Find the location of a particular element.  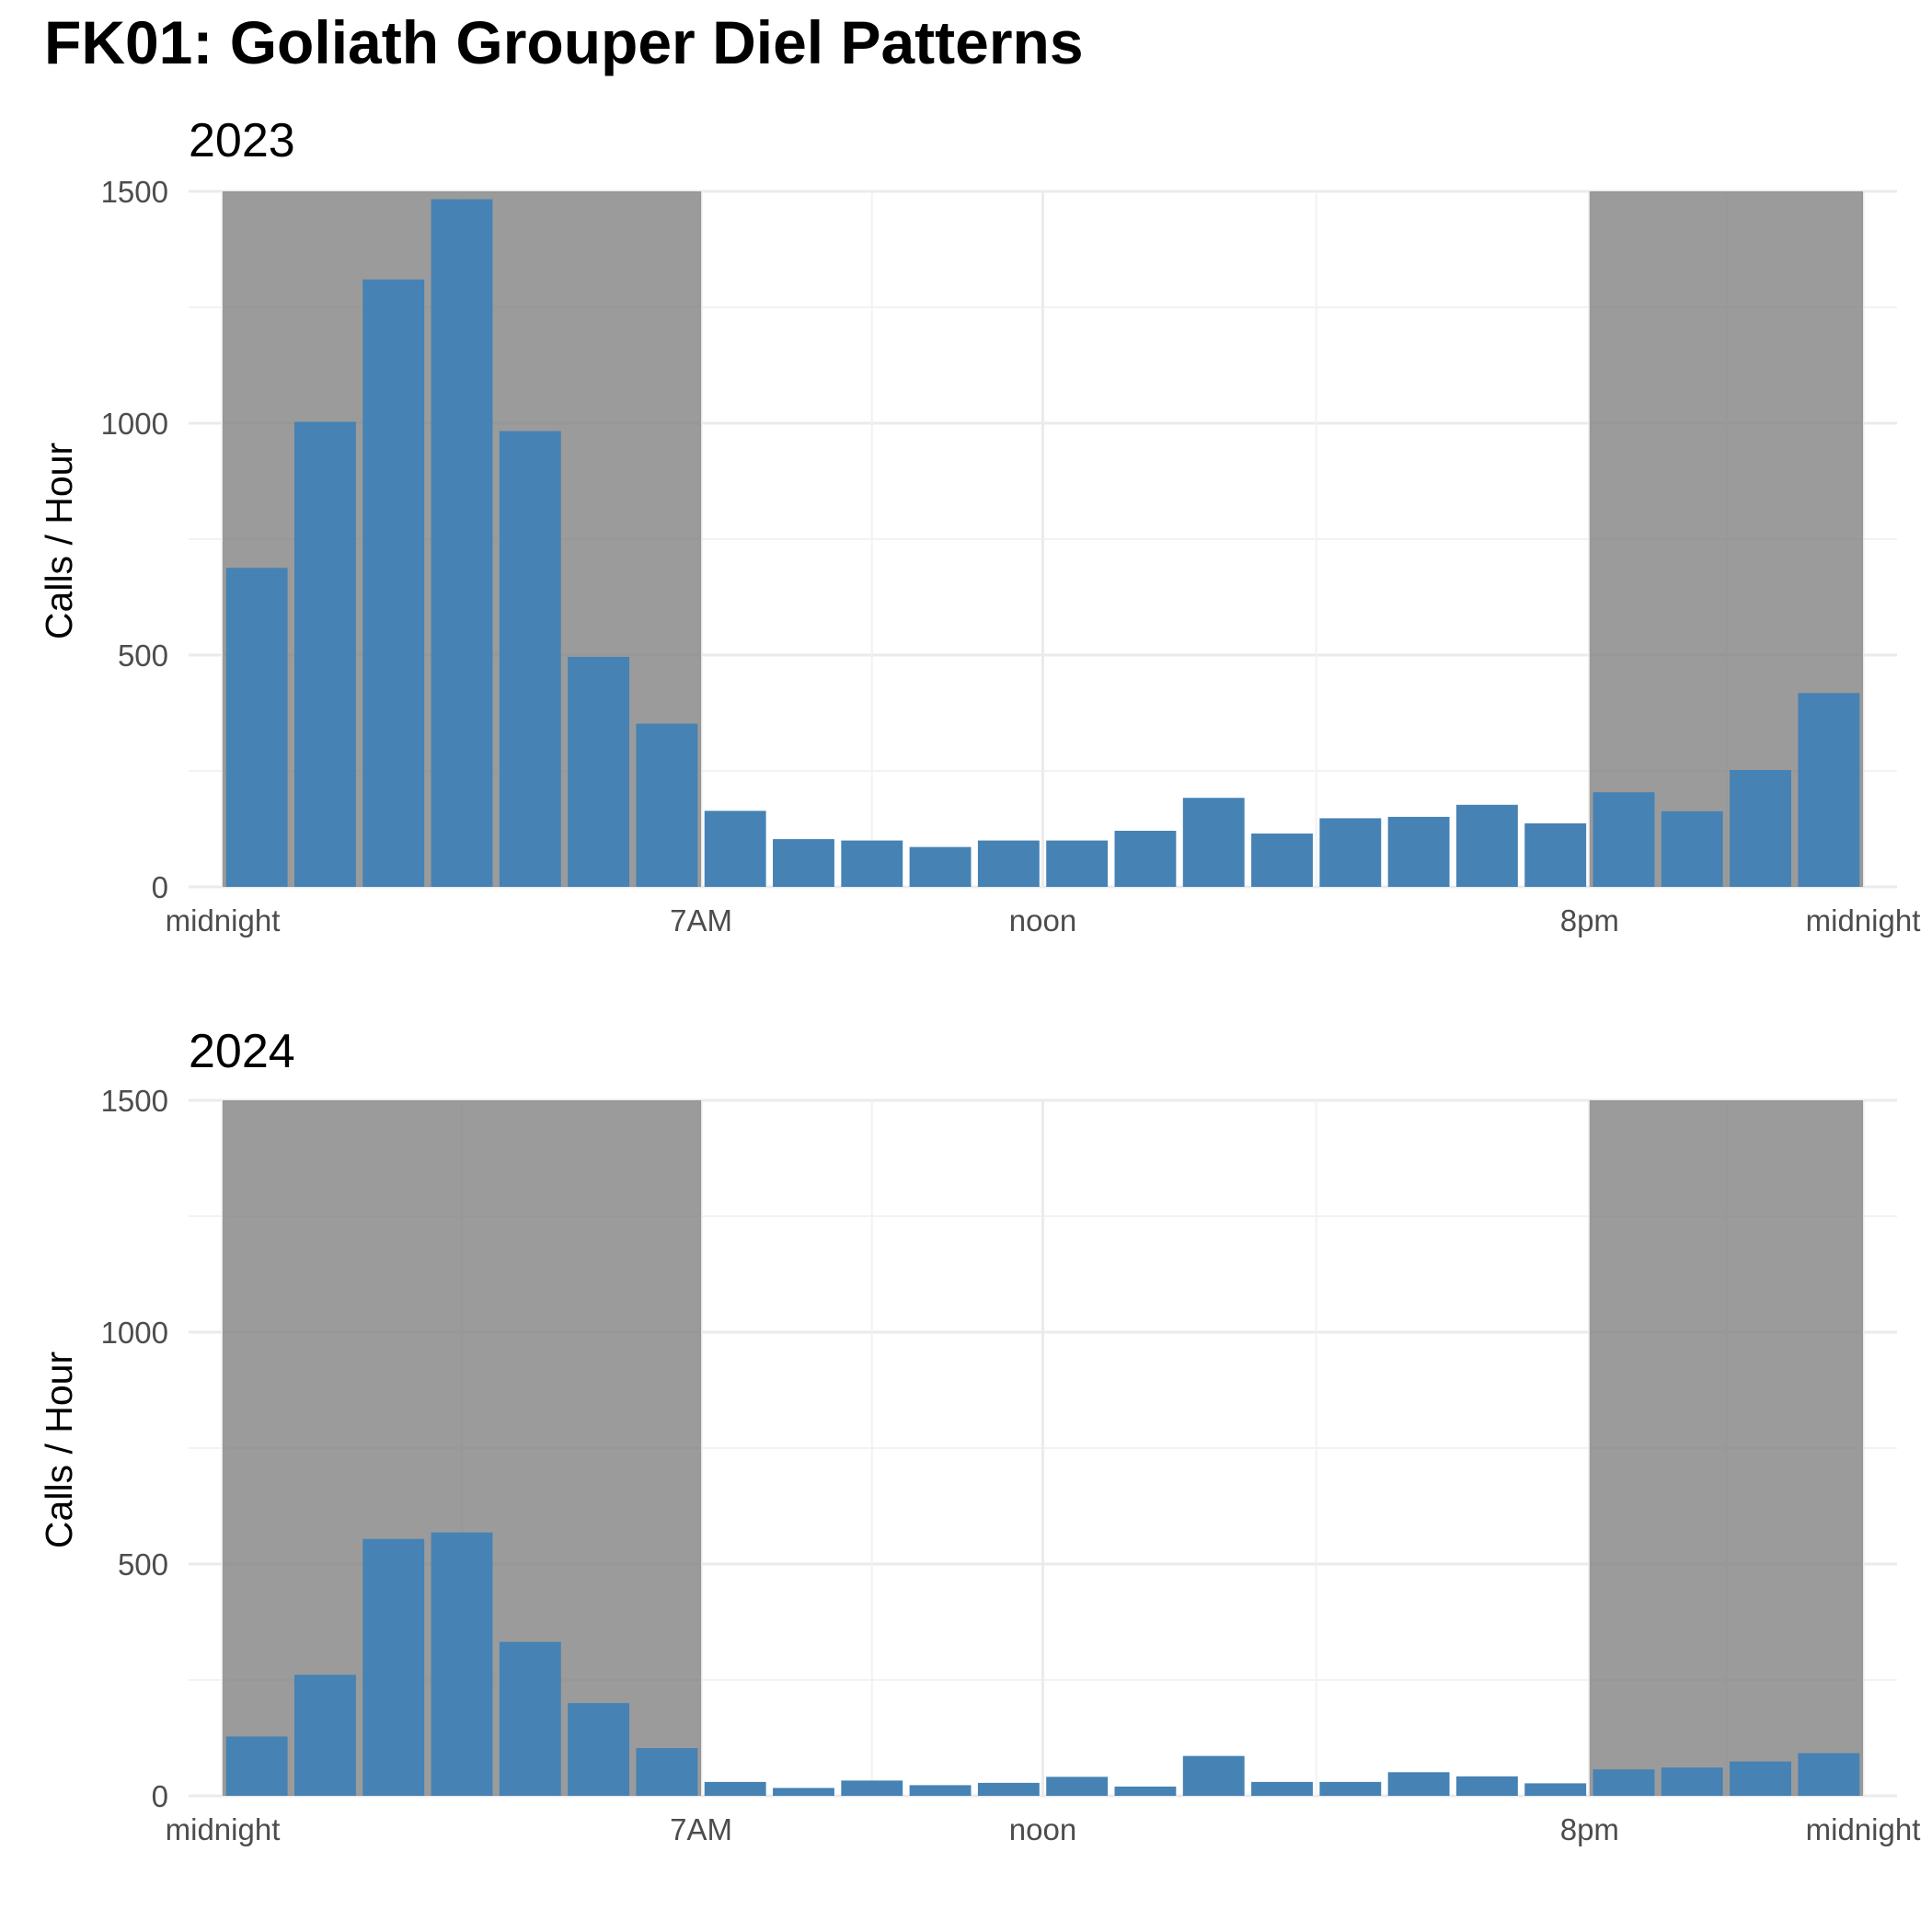

panel-title: 2024 is located at coordinates (242, 1051).